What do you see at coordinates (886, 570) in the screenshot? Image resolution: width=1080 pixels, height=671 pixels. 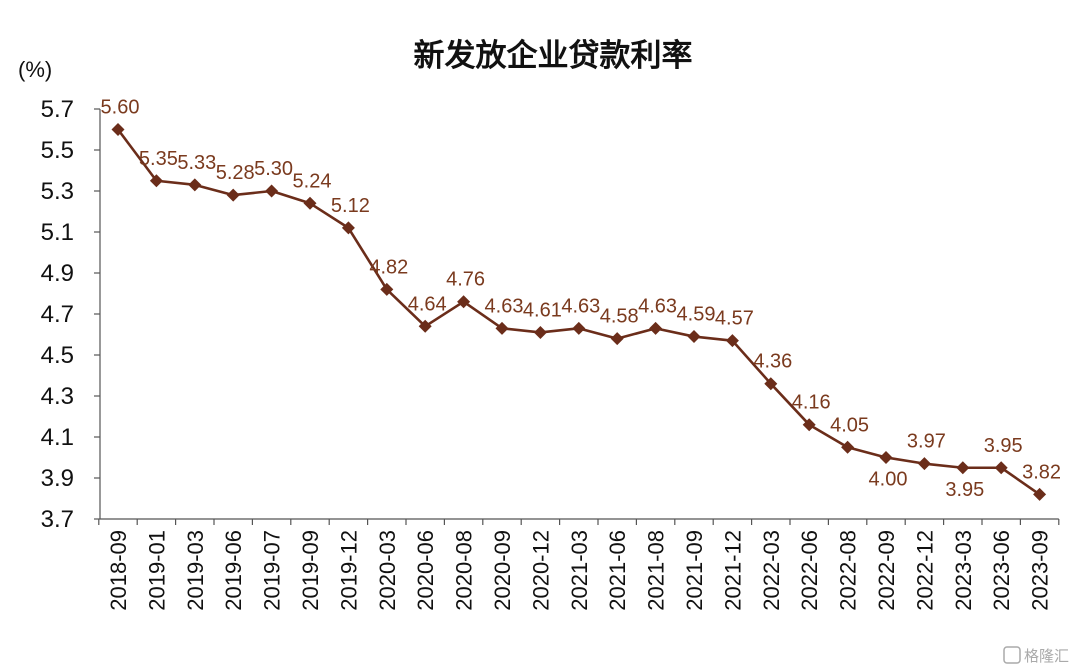 I see `x-tick-label: 2022-09` at bounding box center [886, 570].